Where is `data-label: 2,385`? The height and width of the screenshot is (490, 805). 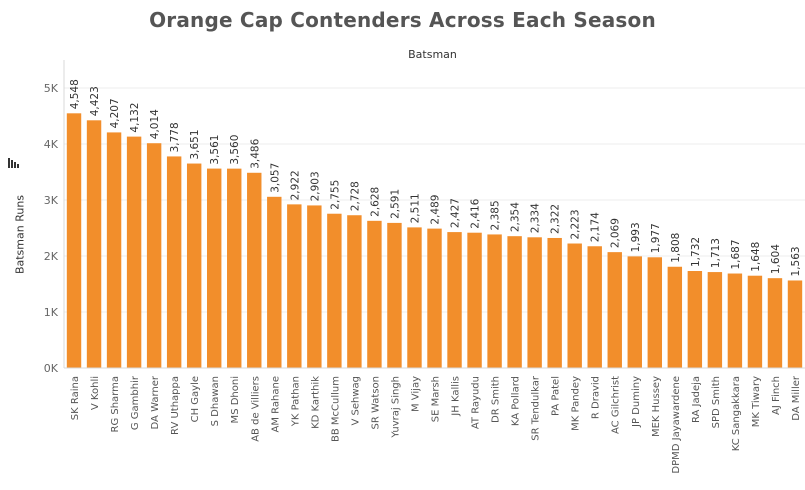
data-label: 2,385 is located at coordinates (496, 215).